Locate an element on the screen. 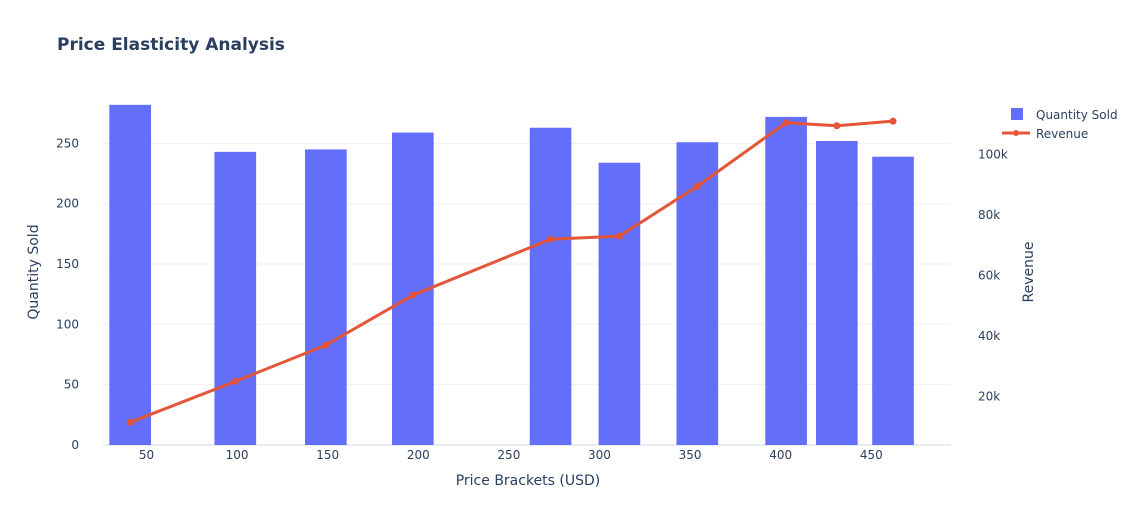  legend-label-quantity-sold: Quantity Sold is located at coordinates (1077, 115).